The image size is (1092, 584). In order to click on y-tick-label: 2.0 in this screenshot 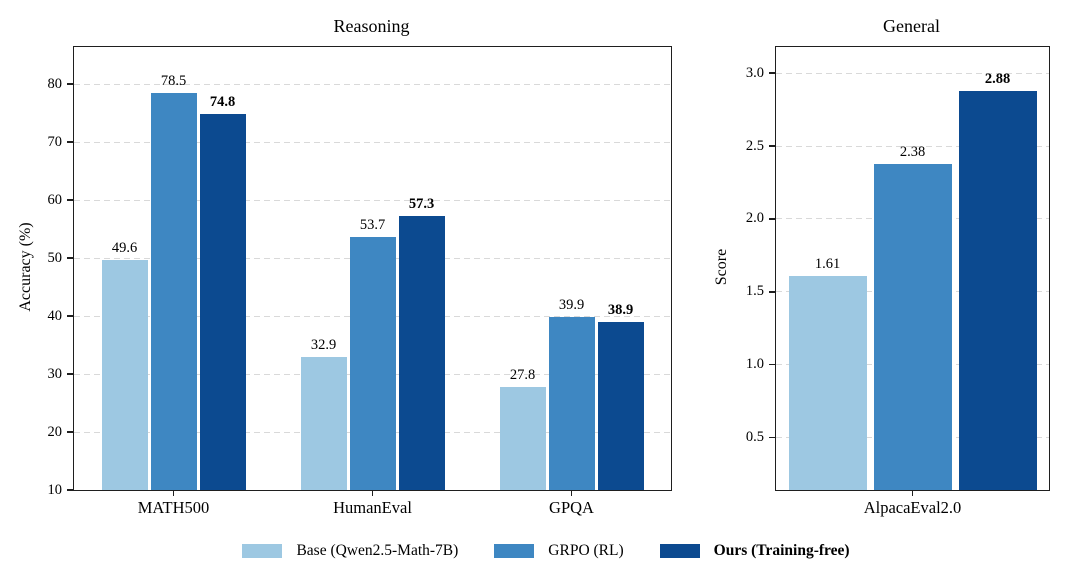, I will do `click(754, 218)`.